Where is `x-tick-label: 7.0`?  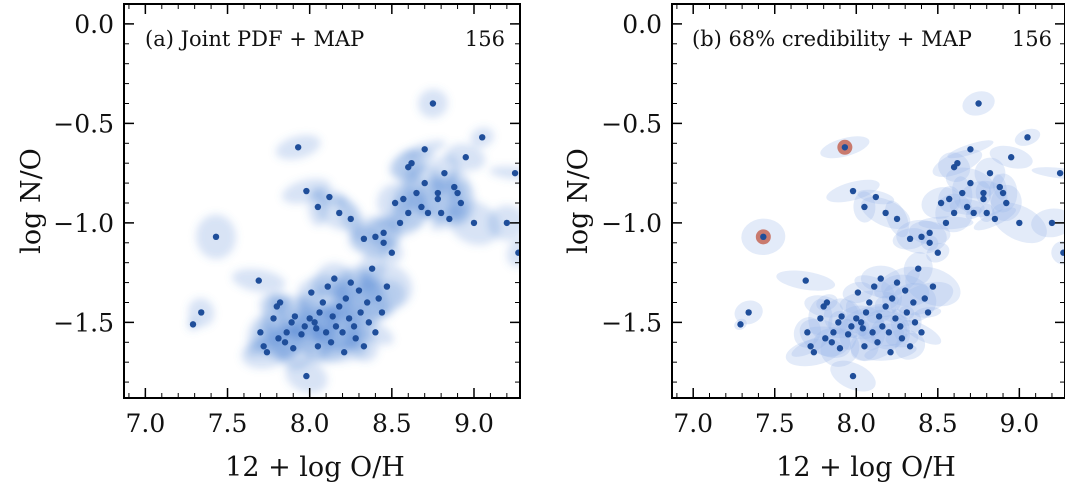
x-tick-label: 7.0 is located at coordinates (693, 423).